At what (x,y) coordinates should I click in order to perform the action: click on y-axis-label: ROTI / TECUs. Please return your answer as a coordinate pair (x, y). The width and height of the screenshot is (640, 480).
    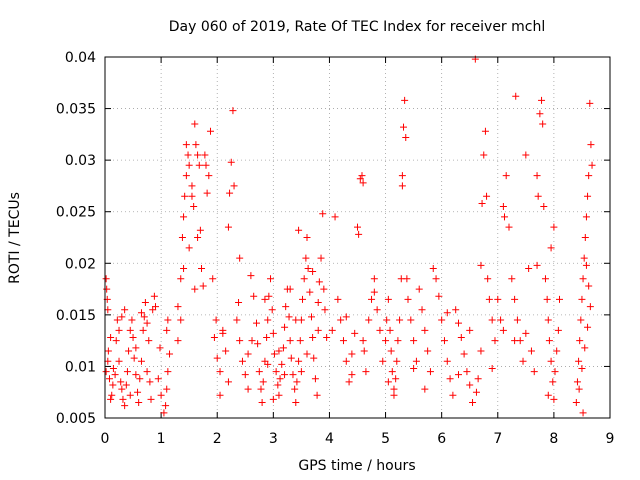
    Looking at the image, I should click on (15, 238).